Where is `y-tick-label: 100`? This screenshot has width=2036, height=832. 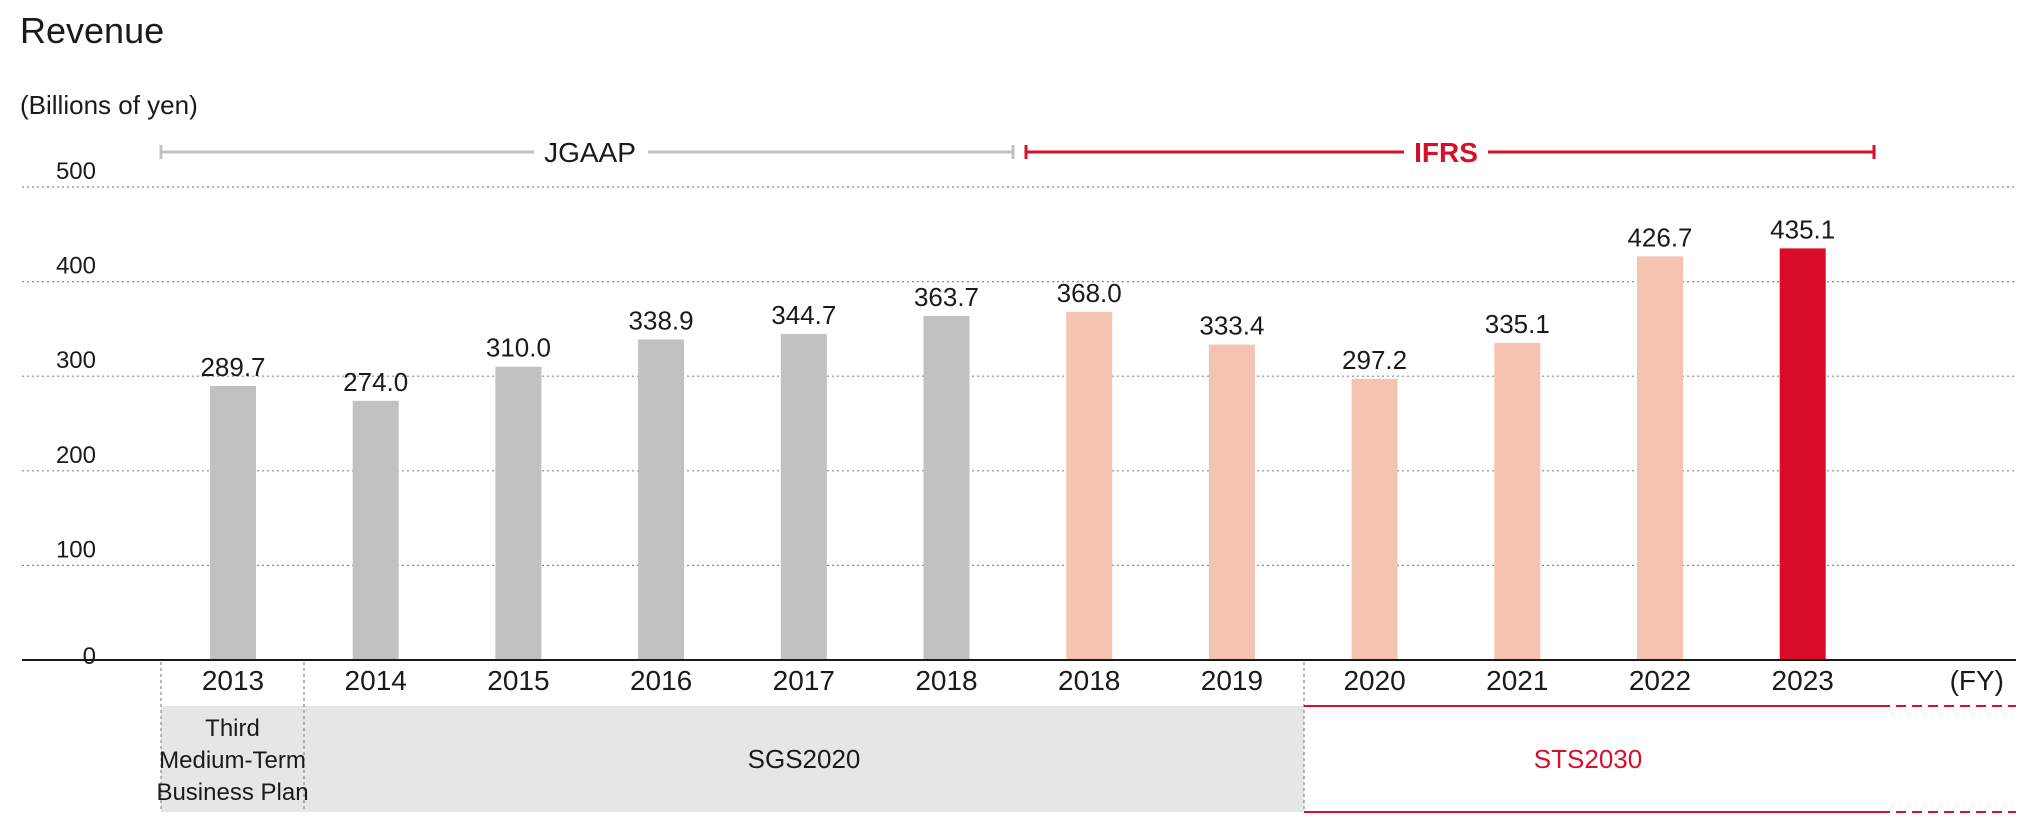
y-tick-label: 100 is located at coordinates (76, 549).